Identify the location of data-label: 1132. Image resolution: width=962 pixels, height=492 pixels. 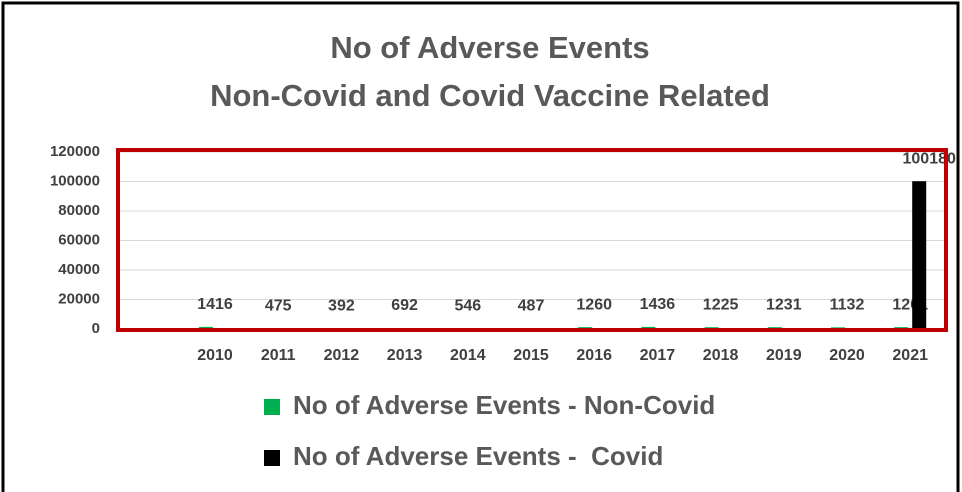
(847, 305).